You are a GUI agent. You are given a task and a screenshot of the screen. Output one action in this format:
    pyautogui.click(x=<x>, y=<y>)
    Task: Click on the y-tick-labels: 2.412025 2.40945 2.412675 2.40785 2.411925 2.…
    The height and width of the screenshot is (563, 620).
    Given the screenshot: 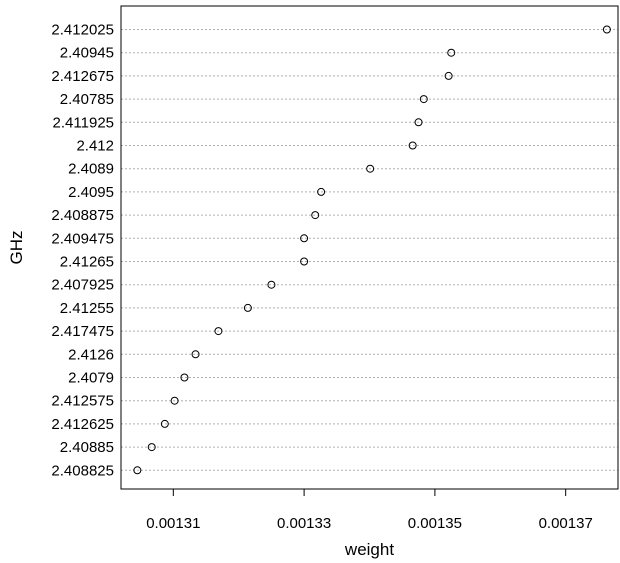 What is the action you would take?
    pyautogui.click(x=82, y=251)
    